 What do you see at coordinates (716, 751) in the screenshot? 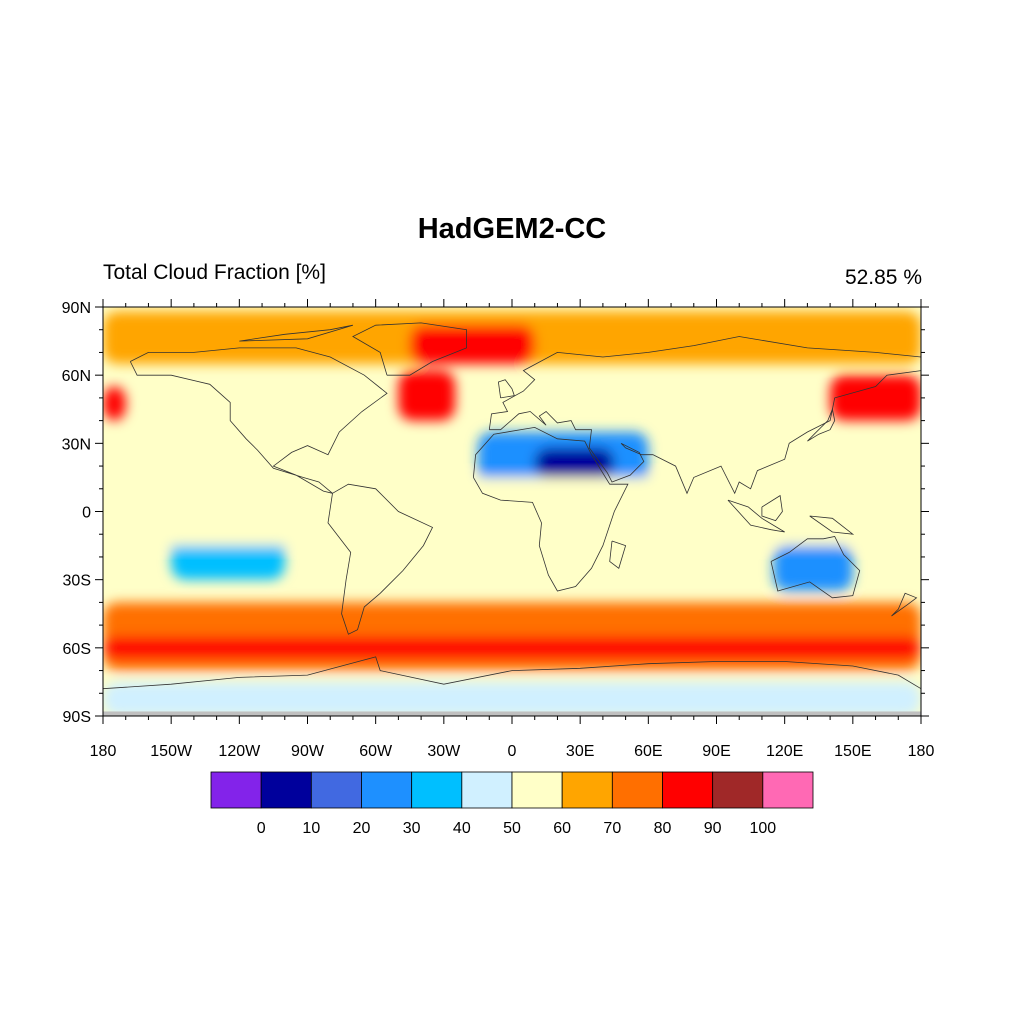
I see `lon-tick-label: 90E` at bounding box center [716, 751].